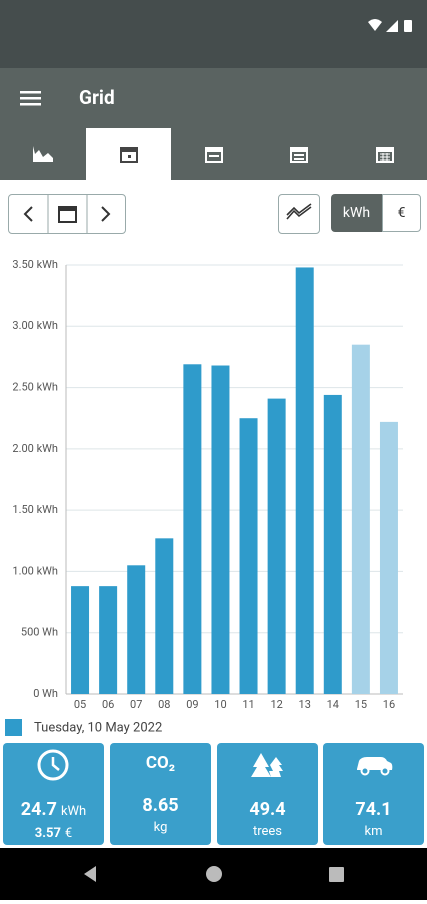 This screenshot has width=427, height=904. I want to click on recents-button, so click(336, 874).